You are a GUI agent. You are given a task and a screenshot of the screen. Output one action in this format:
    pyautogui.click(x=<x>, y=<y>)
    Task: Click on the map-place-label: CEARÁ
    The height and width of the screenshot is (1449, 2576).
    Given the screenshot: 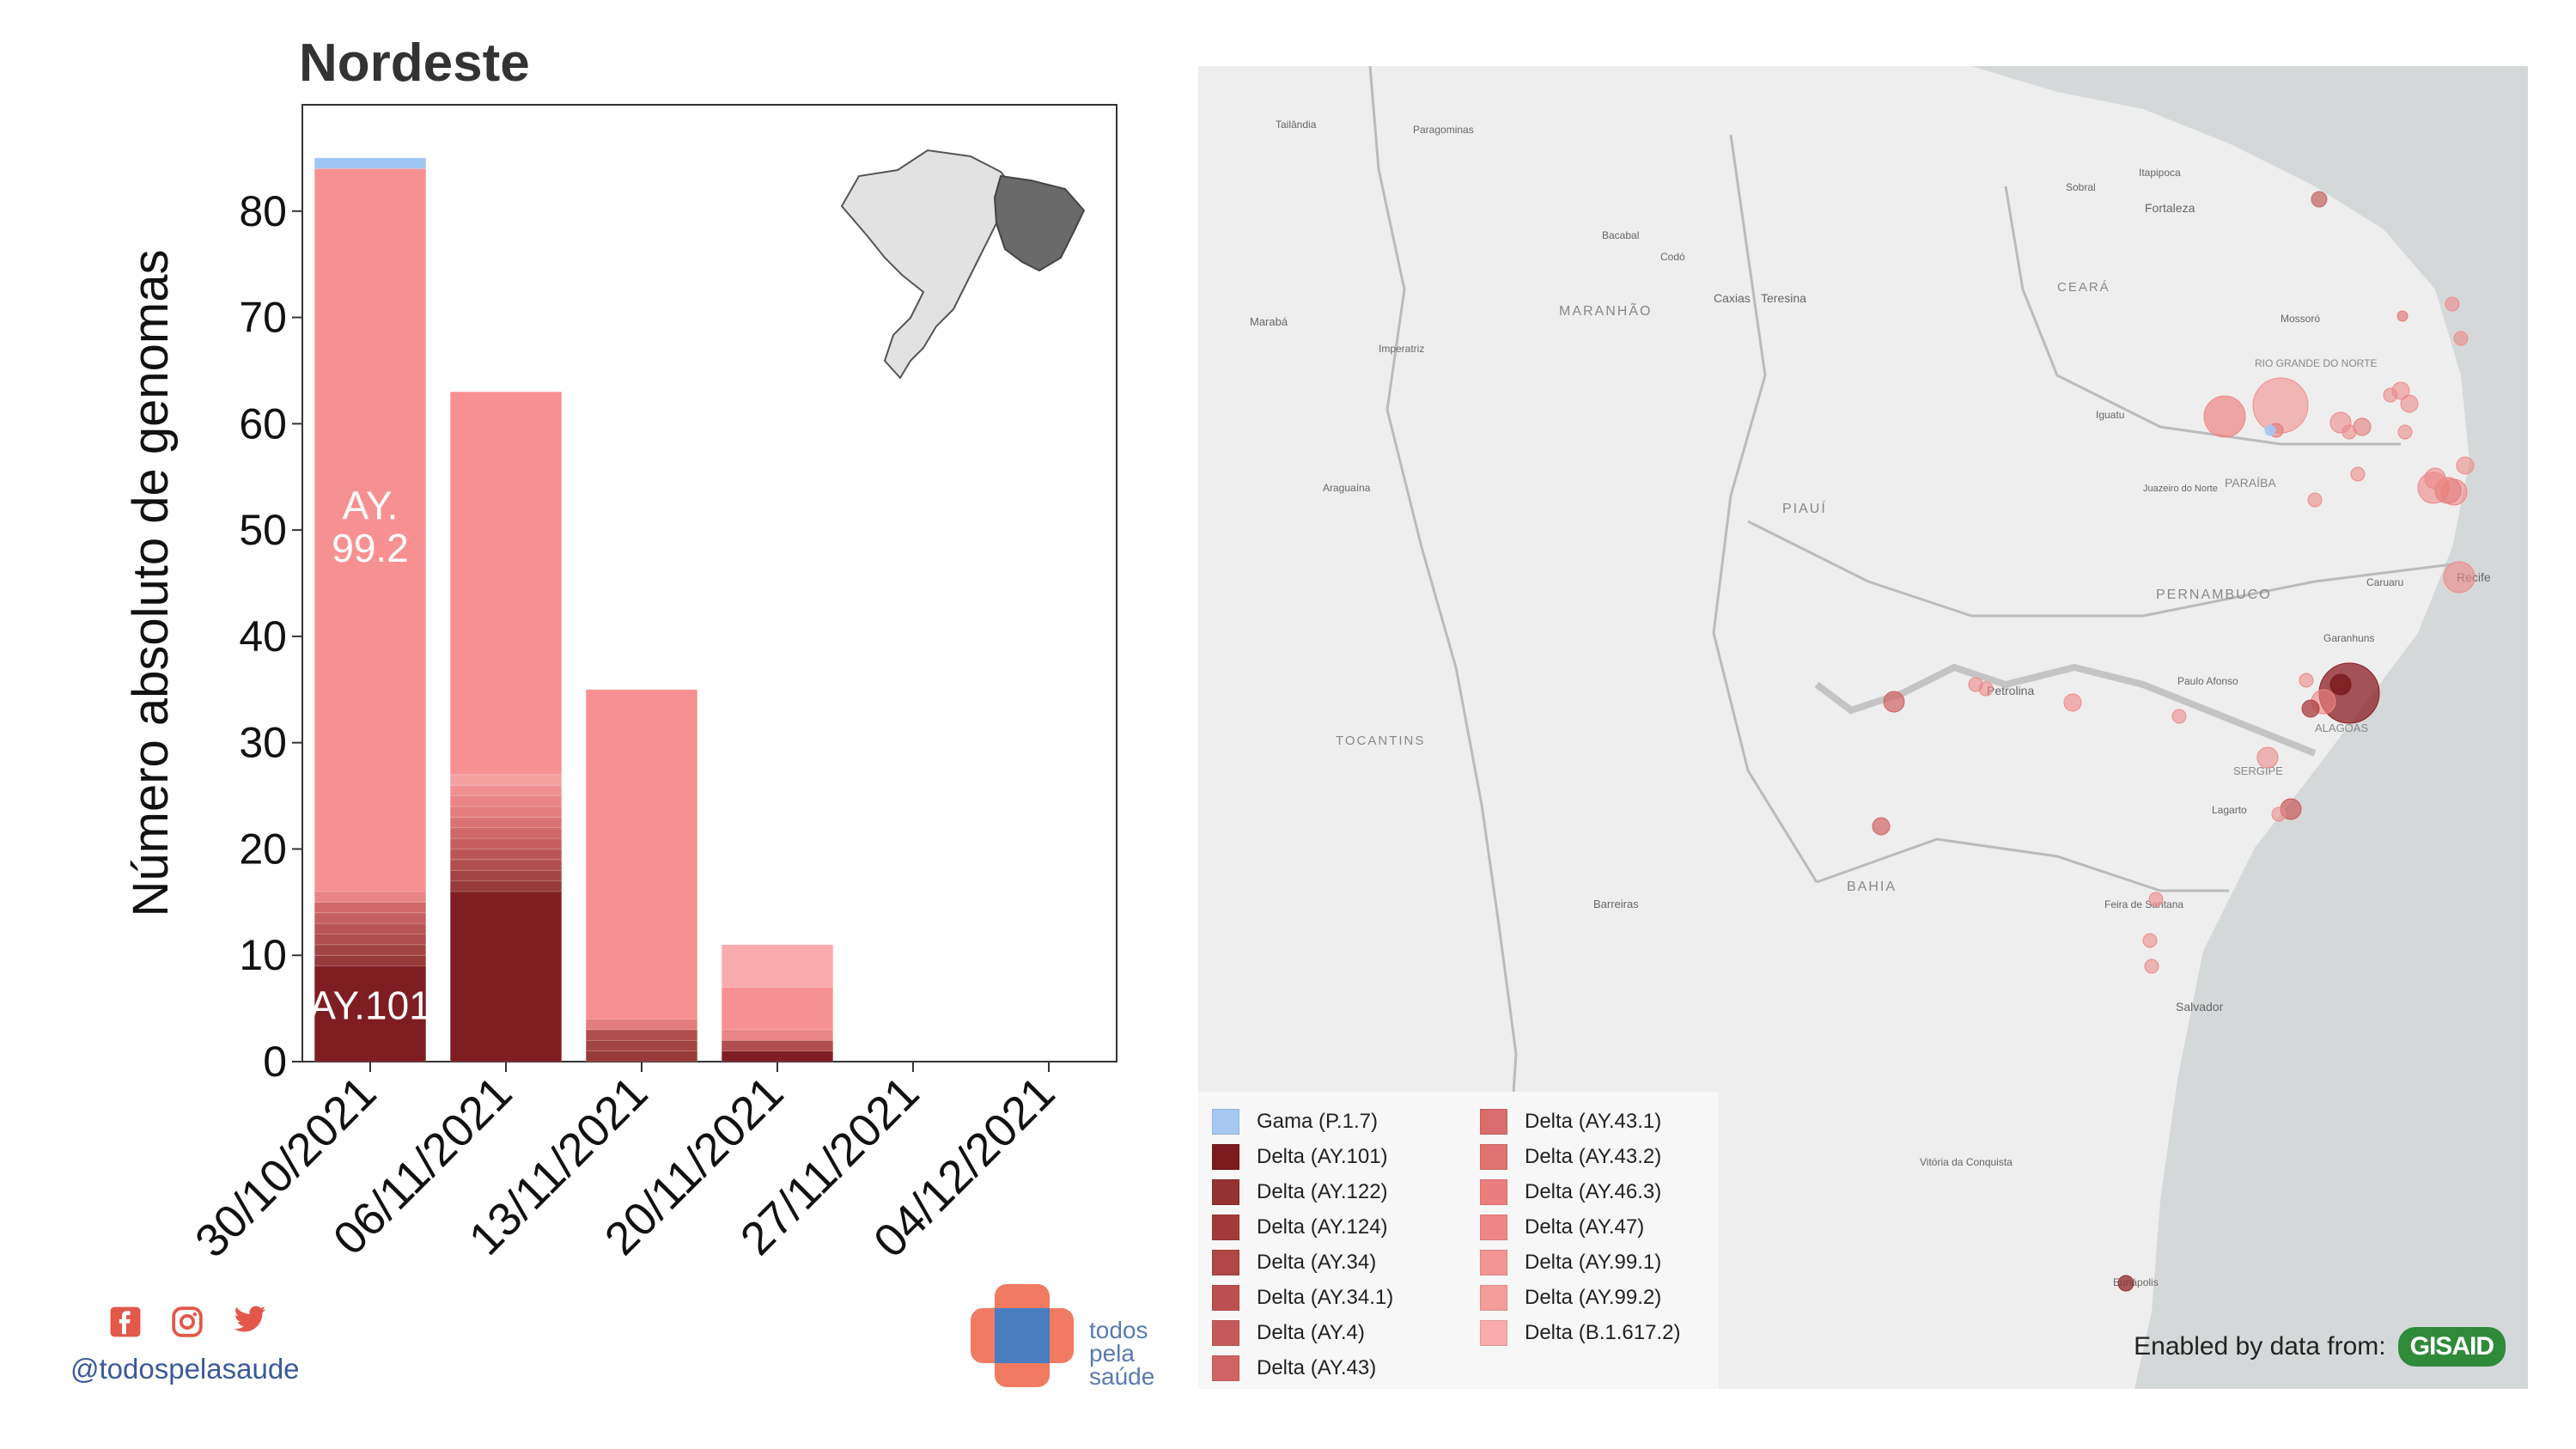 What is the action you would take?
    pyautogui.click(x=2083, y=287)
    